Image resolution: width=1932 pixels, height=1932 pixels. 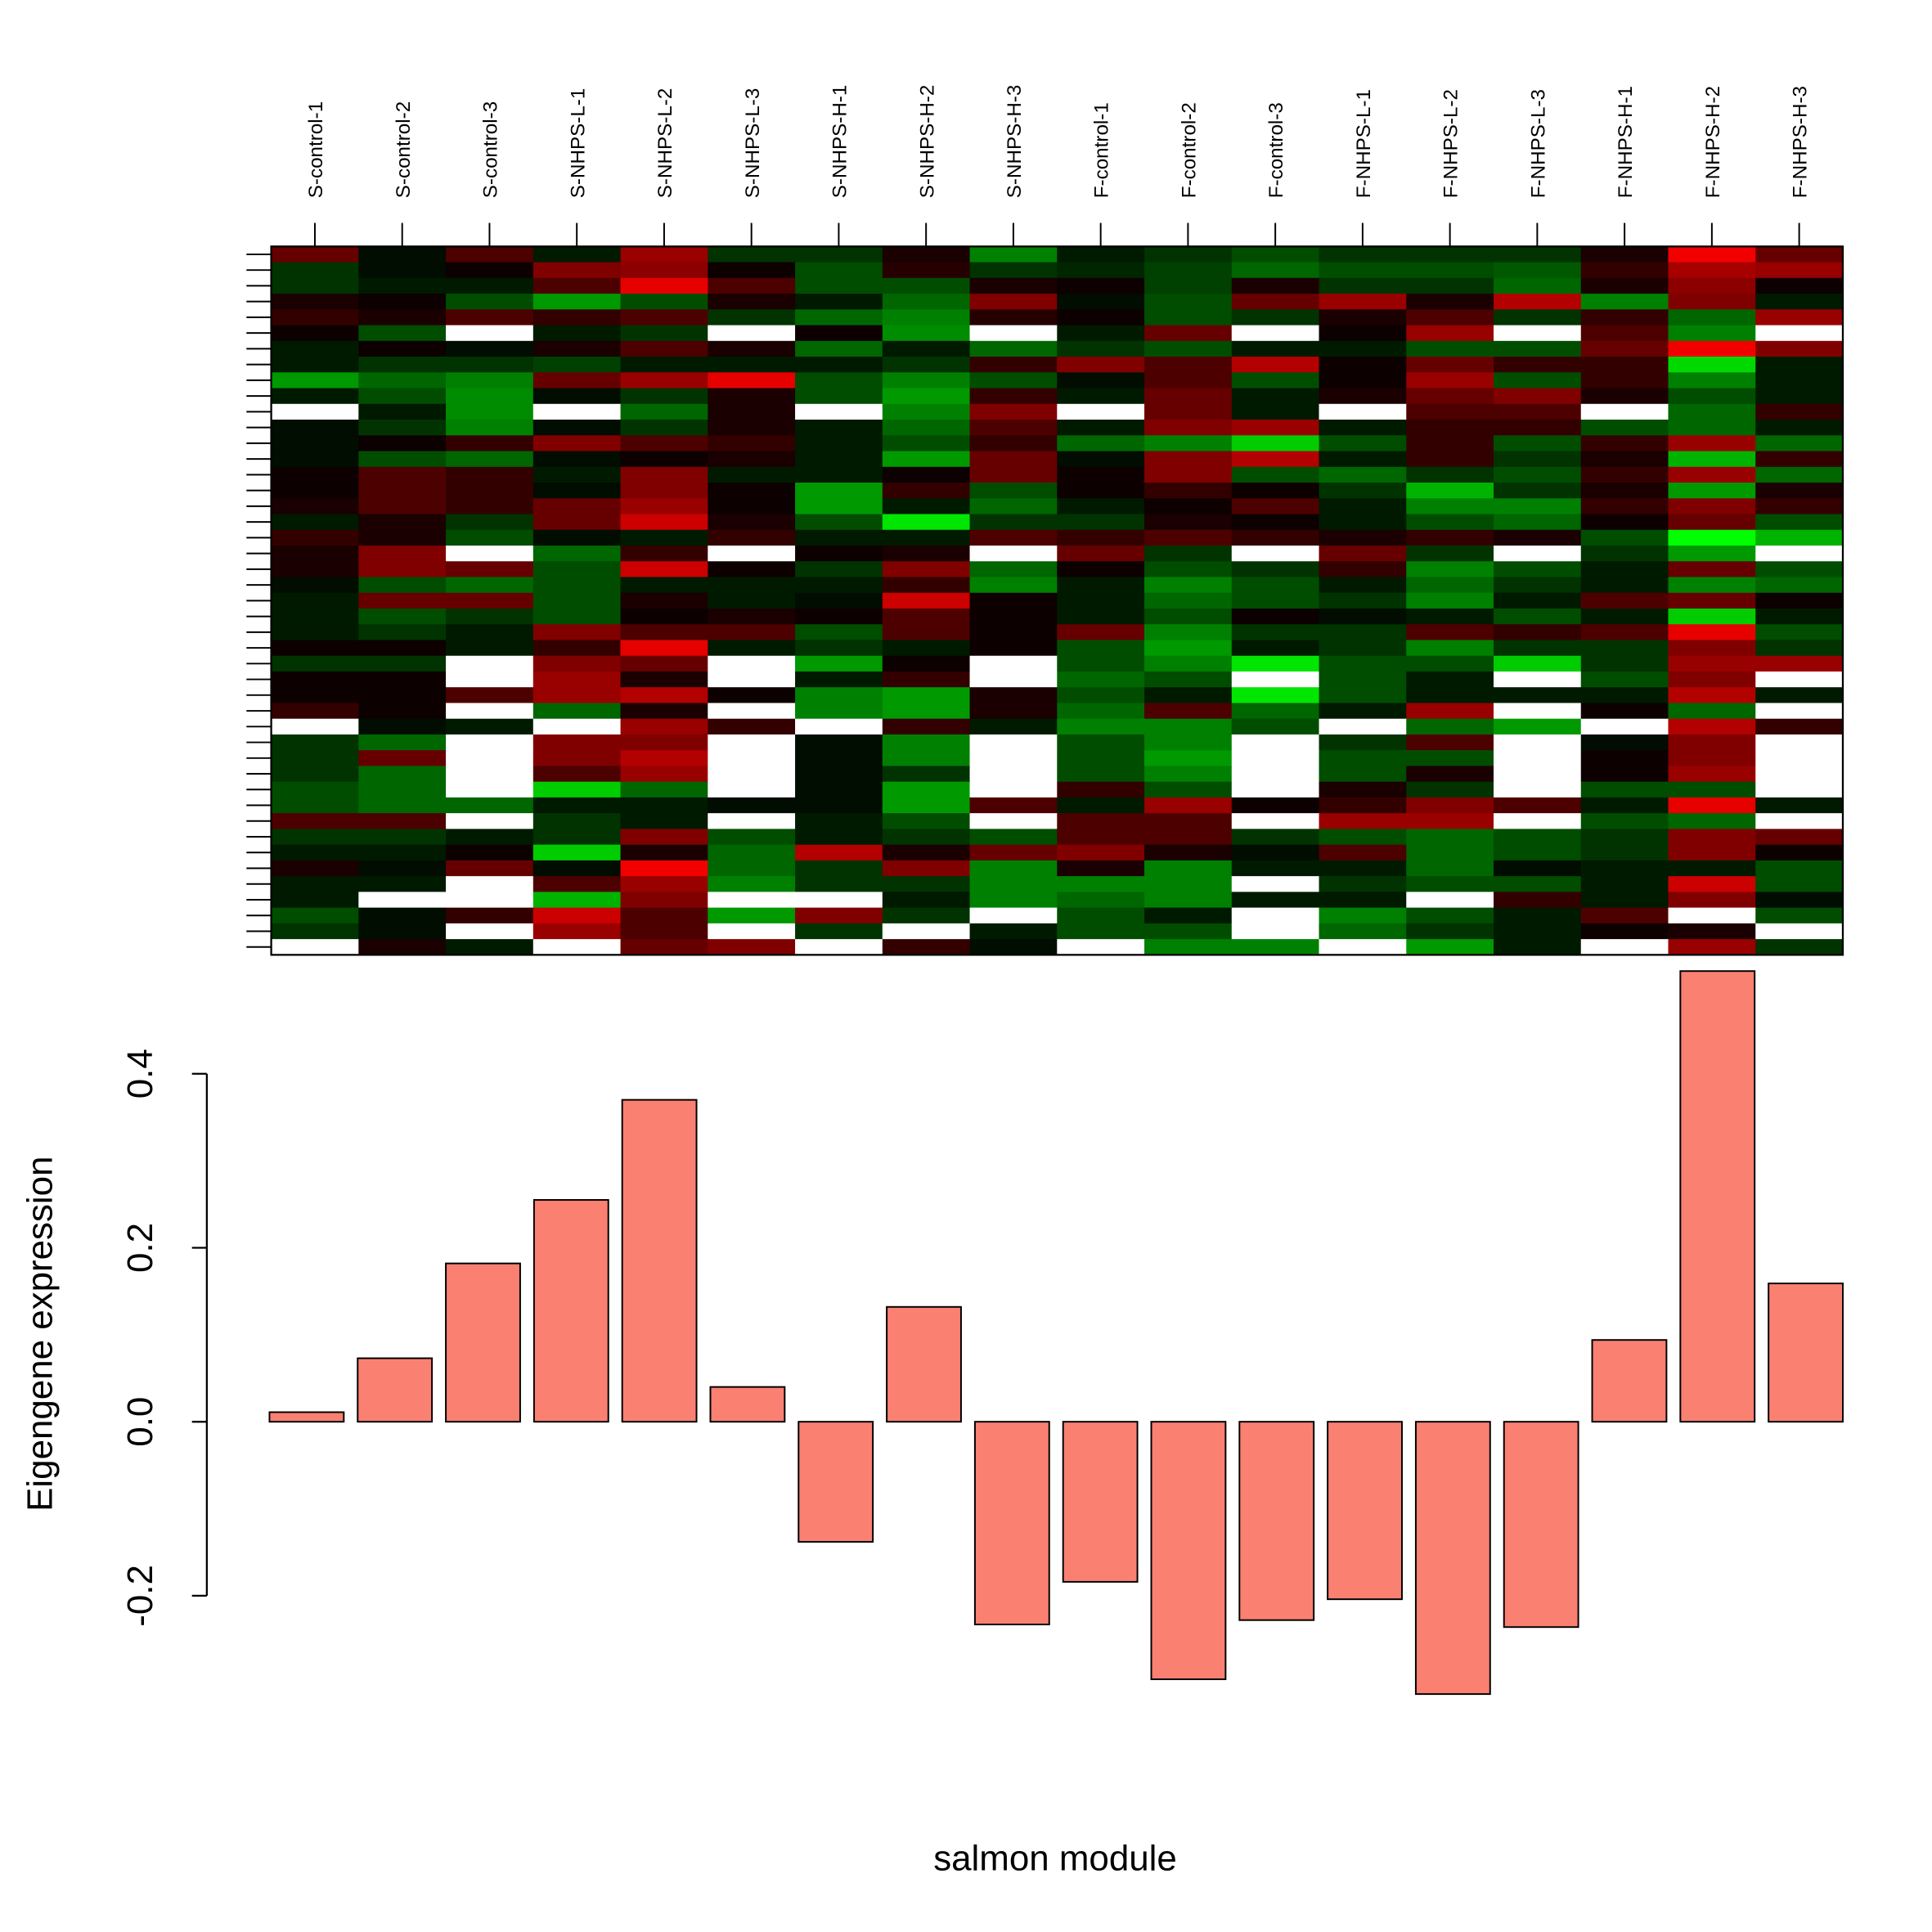 What do you see at coordinates (1055, 1858) in the screenshot?
I see `x-axis-label: salmon module` at bounding box center [1055, 1858].